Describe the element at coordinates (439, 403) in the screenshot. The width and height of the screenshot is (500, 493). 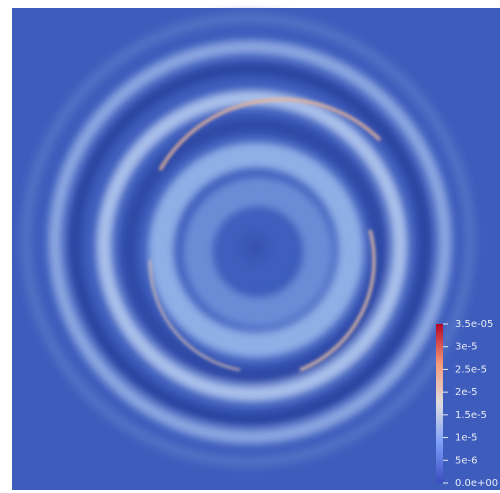
I see `colorbar-gradient` at that location.